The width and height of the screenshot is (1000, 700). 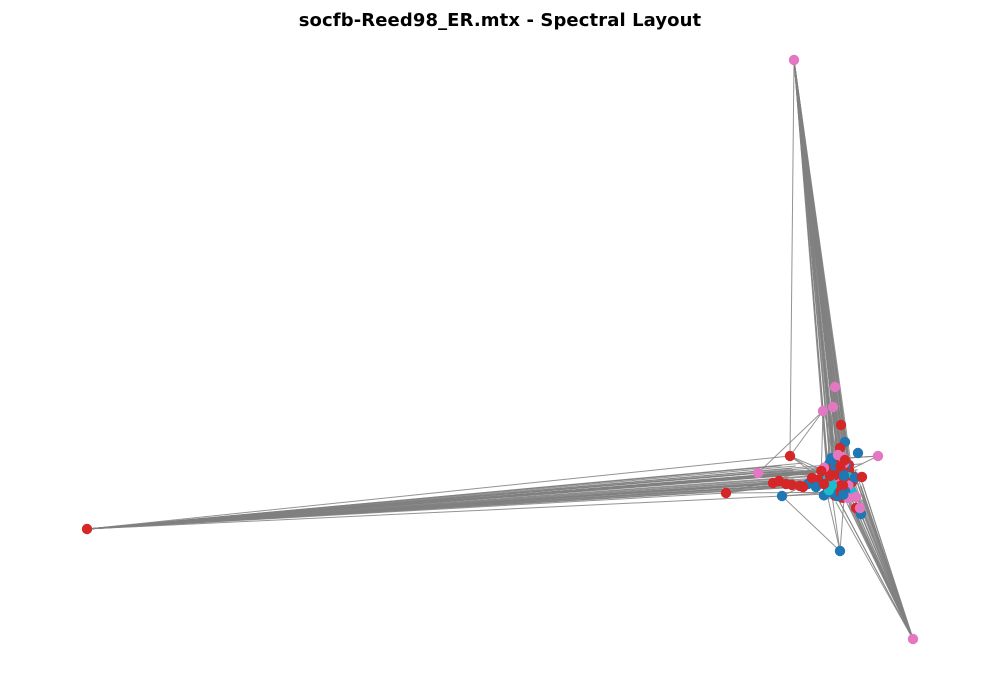 What do you see at coordinates (87, 529) in the screenshot?
I see `outlier-node-left` at bounding box center [87, 529].